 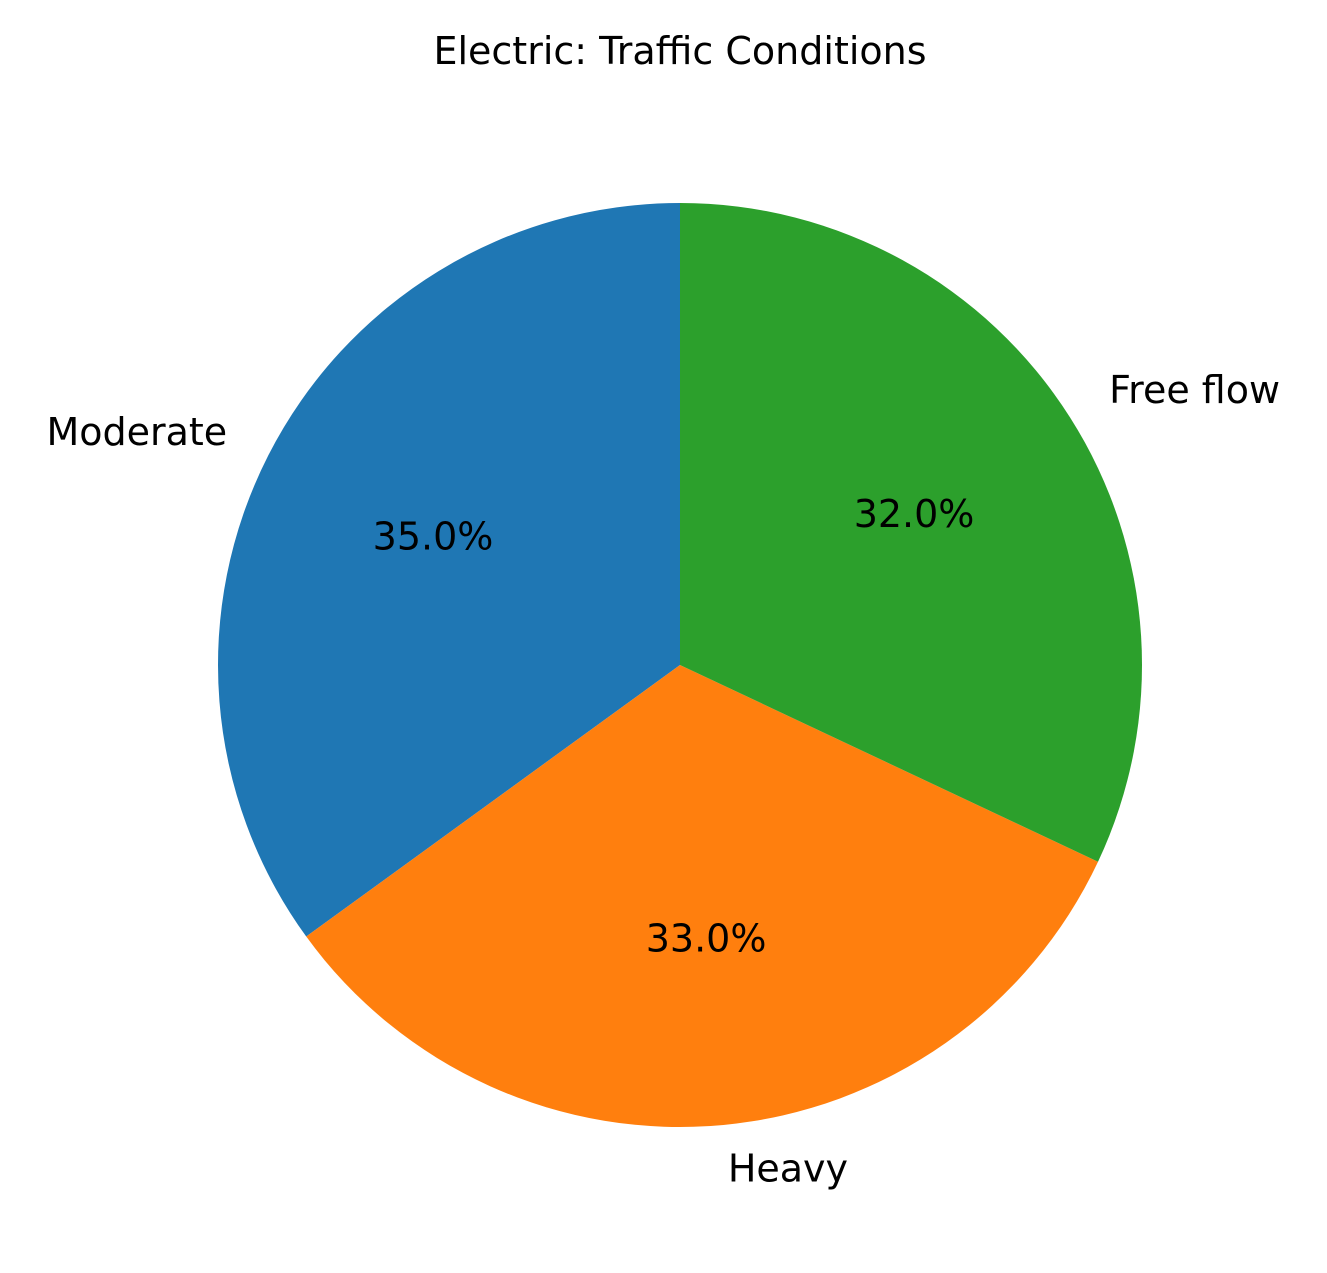 What do you see at coordinates (1194, 390) in the screenshot?
I see `slice-label-free-flow: Free flow` at bounding box center [1194, 390].